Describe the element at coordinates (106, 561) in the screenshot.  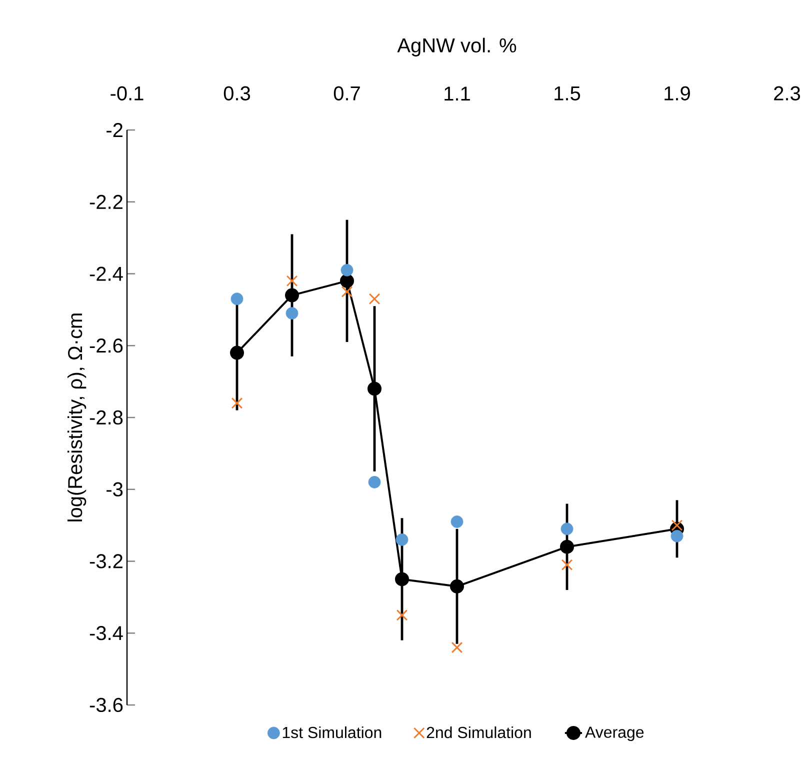
I see `y-tick-label: -3.2` at that location.